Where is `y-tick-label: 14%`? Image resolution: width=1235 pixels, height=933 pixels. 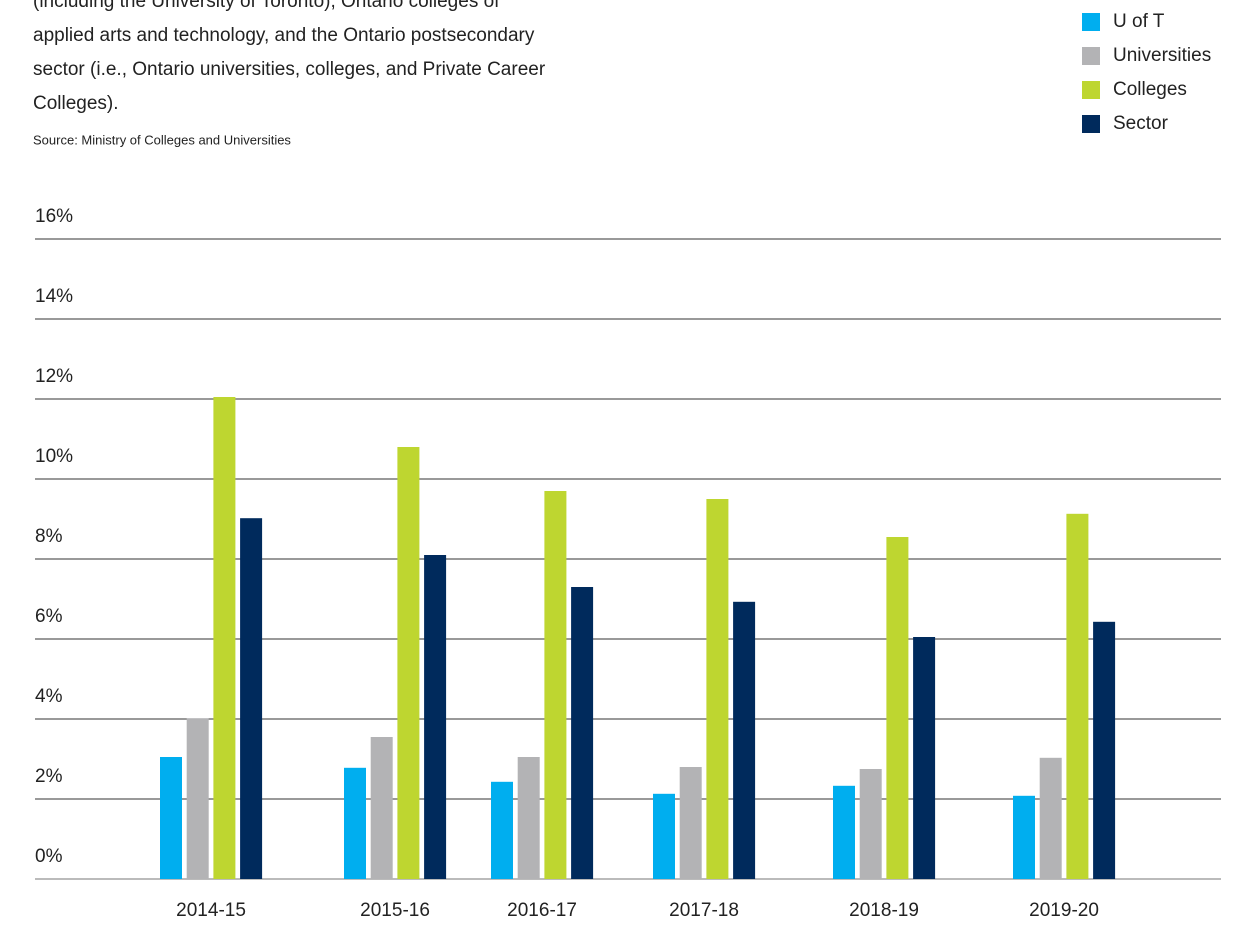 y-tick-label: 14% is located at coordinates (54, 296).